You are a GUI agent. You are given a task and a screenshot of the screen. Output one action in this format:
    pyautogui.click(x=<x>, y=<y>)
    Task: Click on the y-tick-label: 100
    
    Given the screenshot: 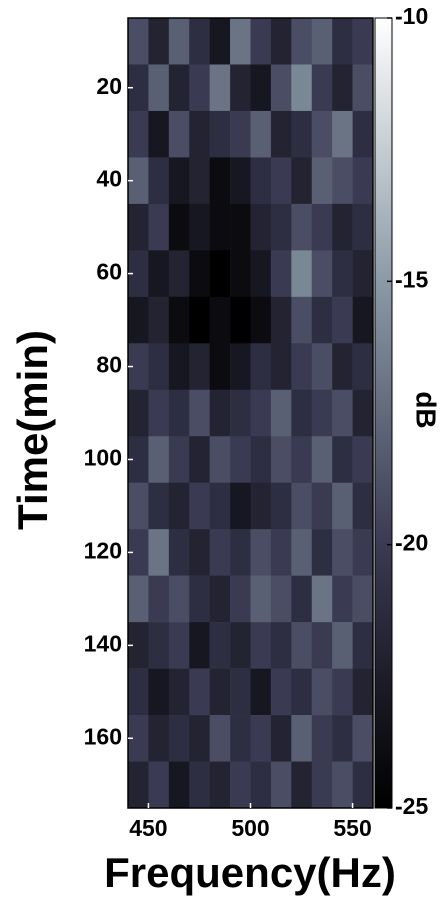 What is the action you would take?
    pyautogui.click(x=103, y=458)
    